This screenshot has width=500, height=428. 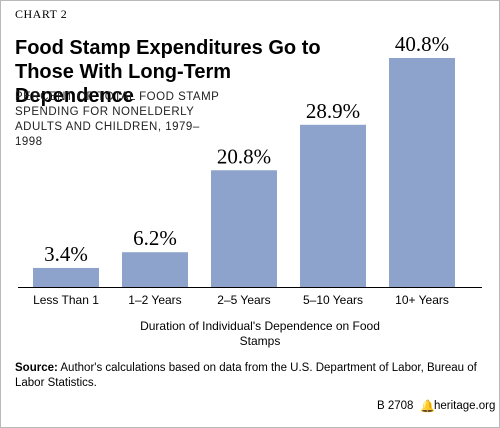 I want to click on data-label-3: 20.8%, so click(x=244, y=156).